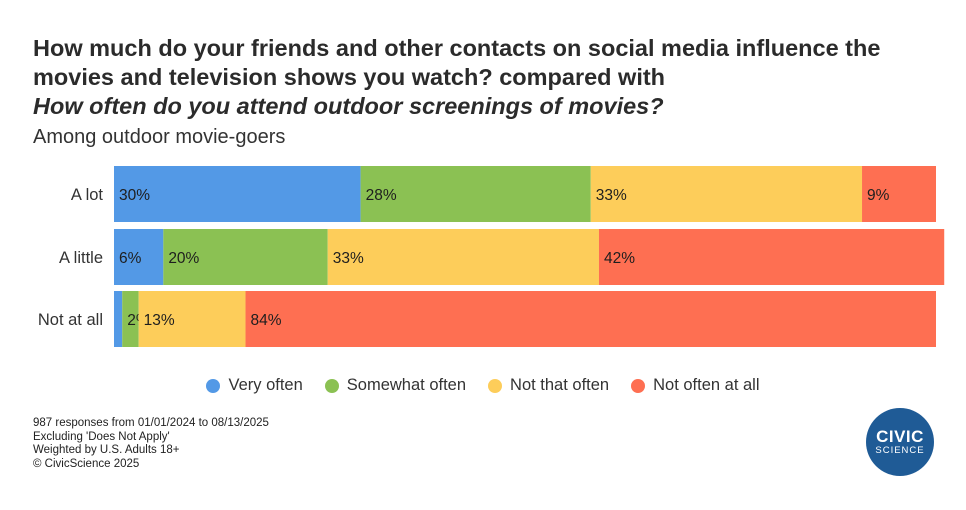 The image size is (966, 510). What do you see at coordinates (619, 258) in the screenshot?
I see `data-label: 42%` at bounding box center [619, 258].